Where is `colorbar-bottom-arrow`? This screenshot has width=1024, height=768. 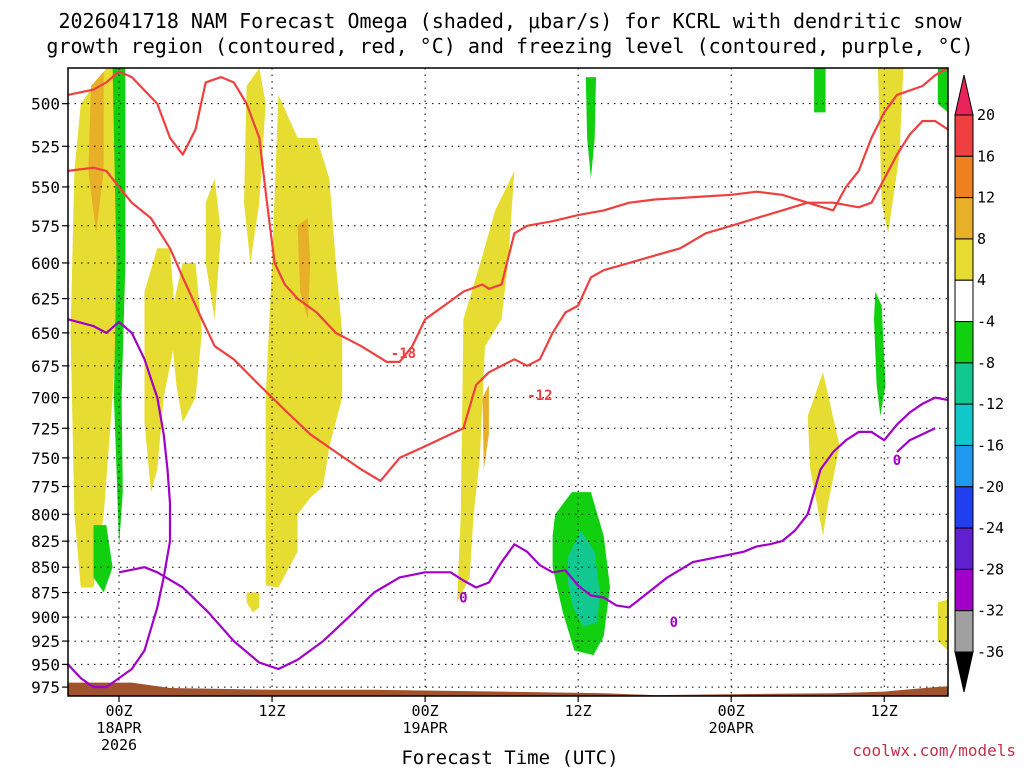 colorbar-bottom-arrow is located at coordinates (964, 672).